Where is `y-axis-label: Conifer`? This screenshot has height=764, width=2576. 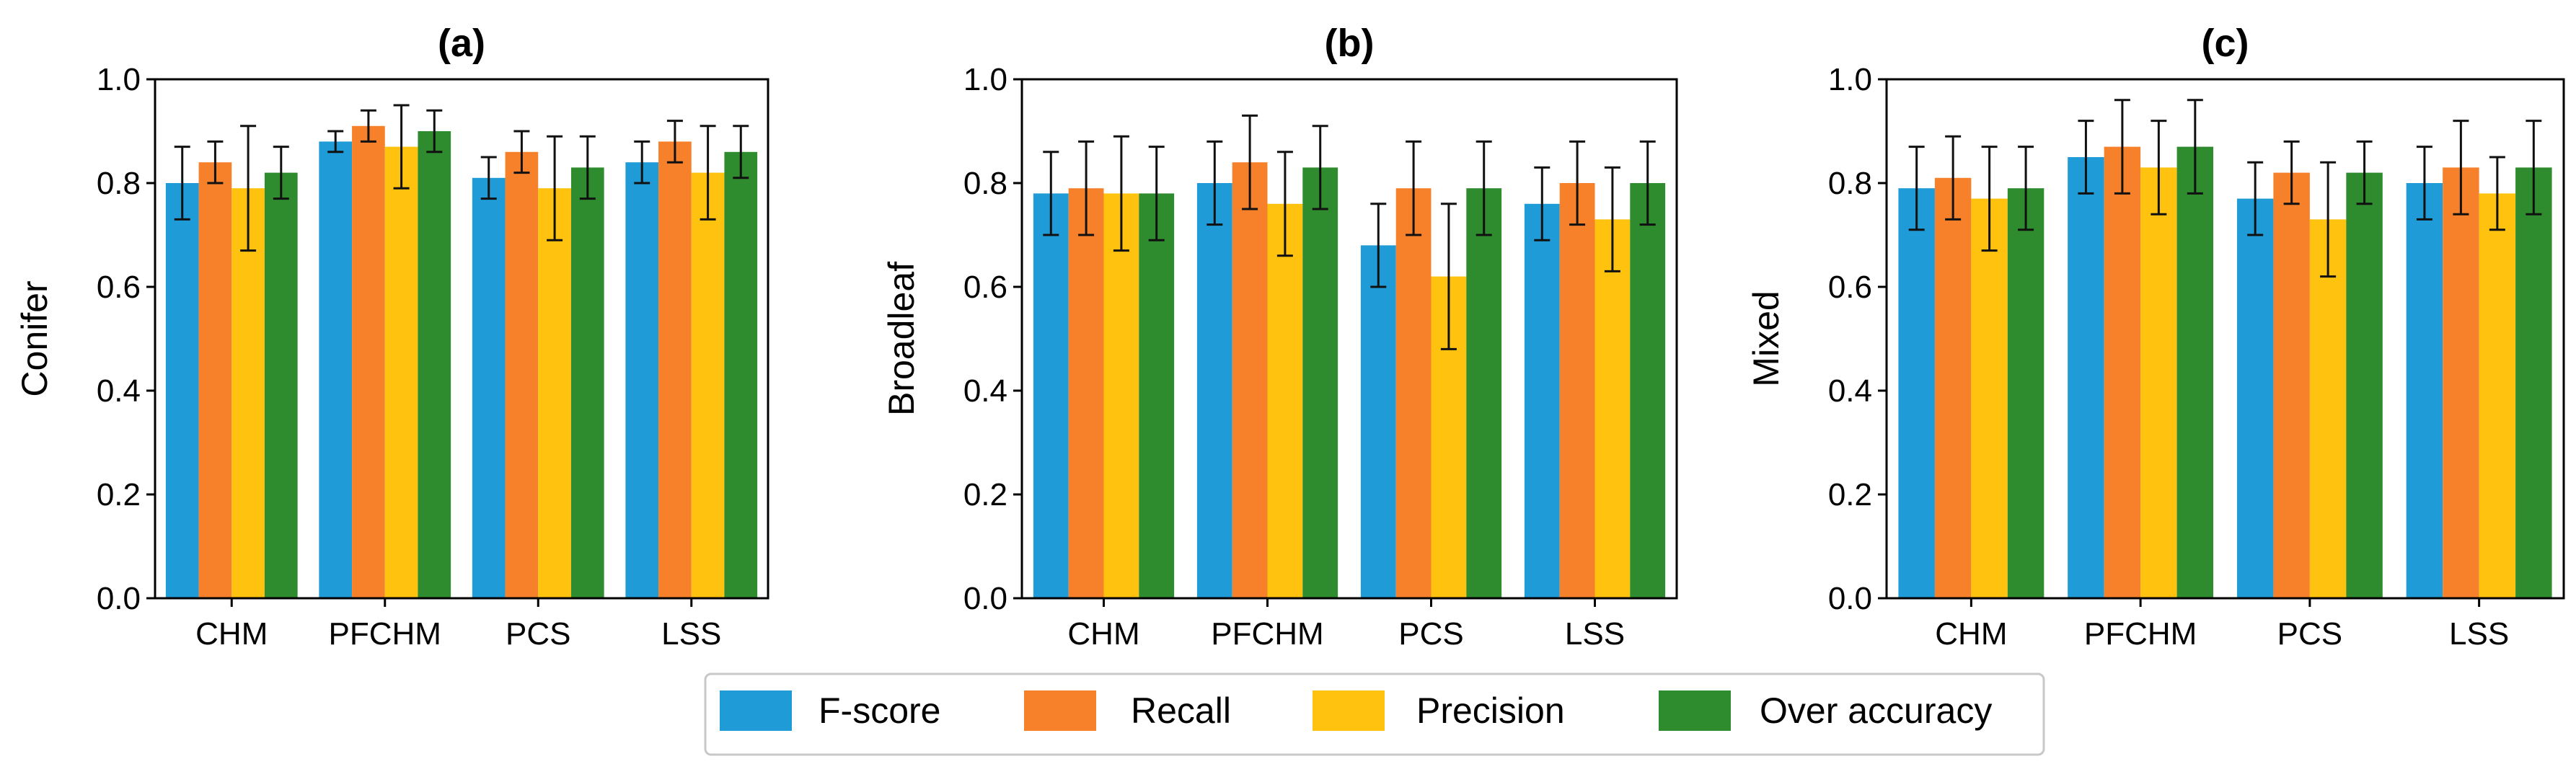
y-axis-label: Conifer is located at coordinates (34, 338).